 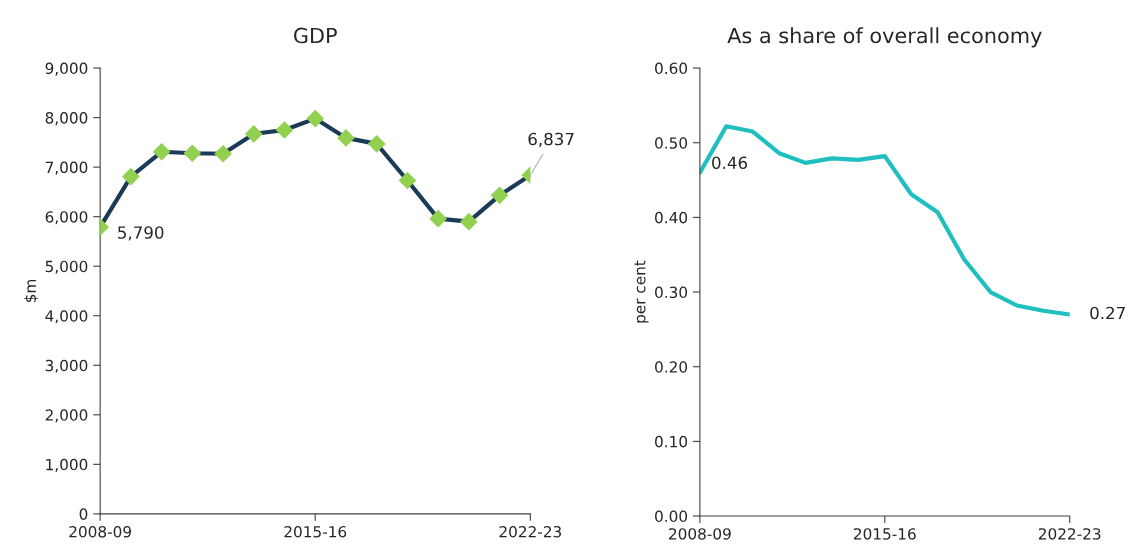 I want to click on y-tick-label: 0.60, so click(x=671, y=68).